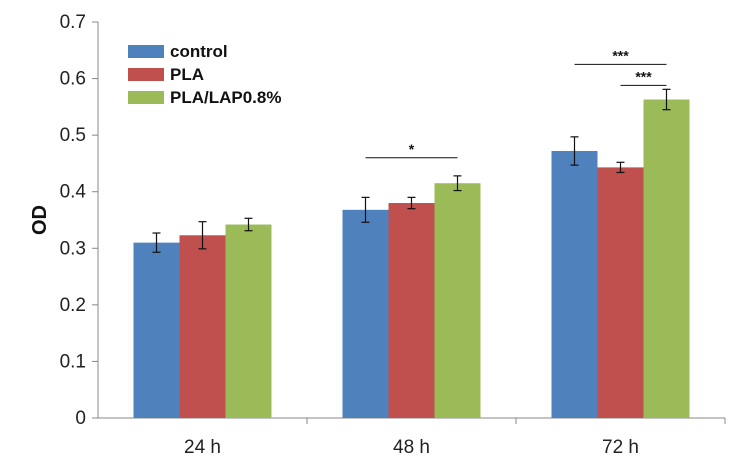  What do you see at coordinates (412, 149) in the screenshot?
I see `significance-label: *` at bounding box center [412, 149].